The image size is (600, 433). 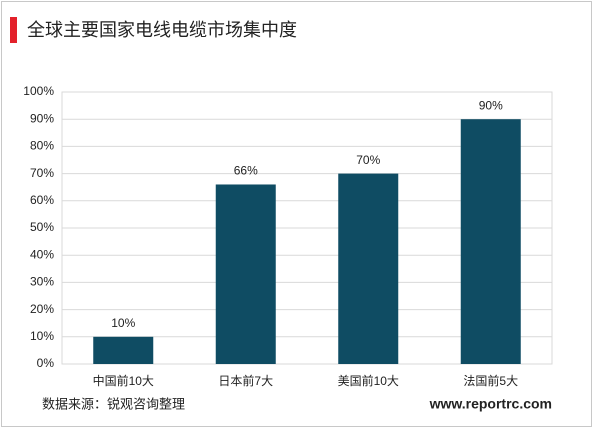 What do you see at coordinates (42, 309) in the screenshot?
I see `y-tick-label: 20%` at bounding box center [42, 309].